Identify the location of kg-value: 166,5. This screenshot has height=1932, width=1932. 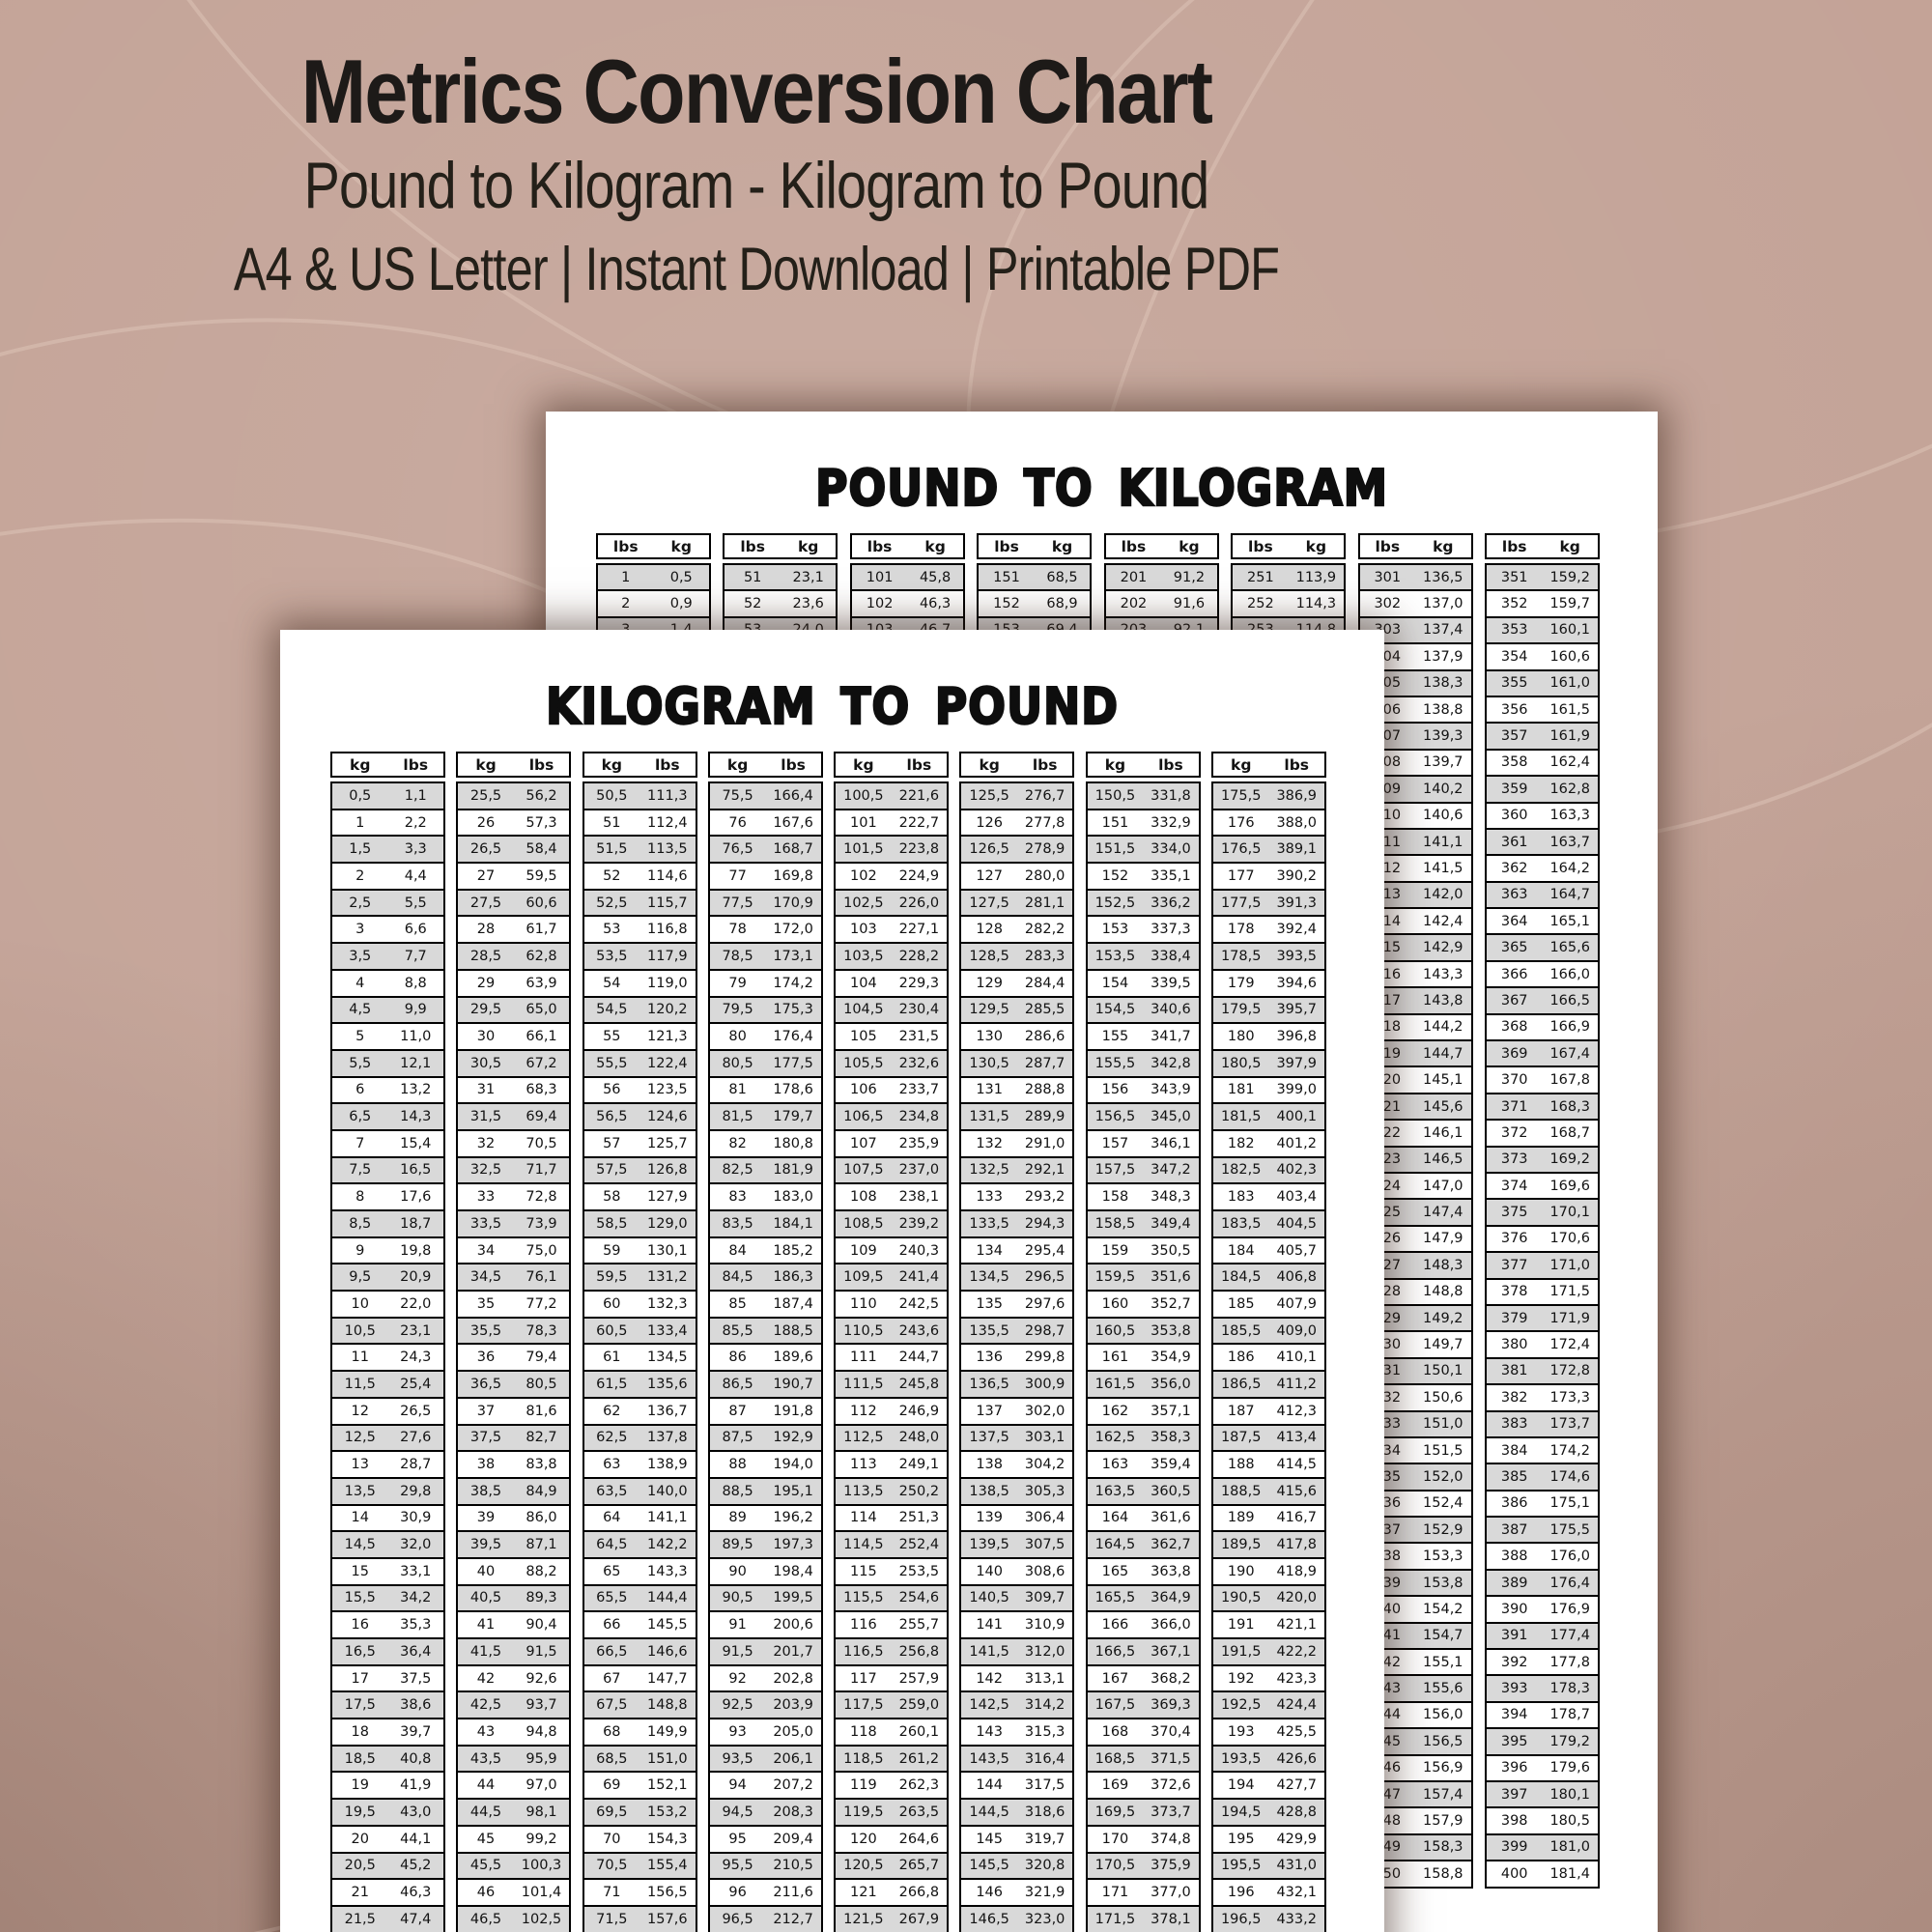
(1115, 1651).